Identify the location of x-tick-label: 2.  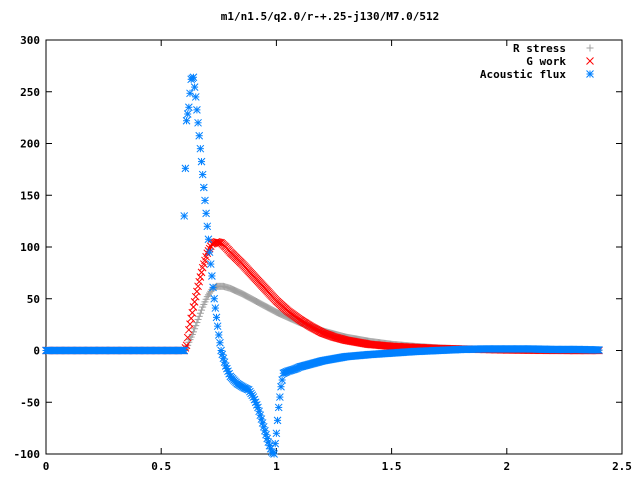
(506, 466).